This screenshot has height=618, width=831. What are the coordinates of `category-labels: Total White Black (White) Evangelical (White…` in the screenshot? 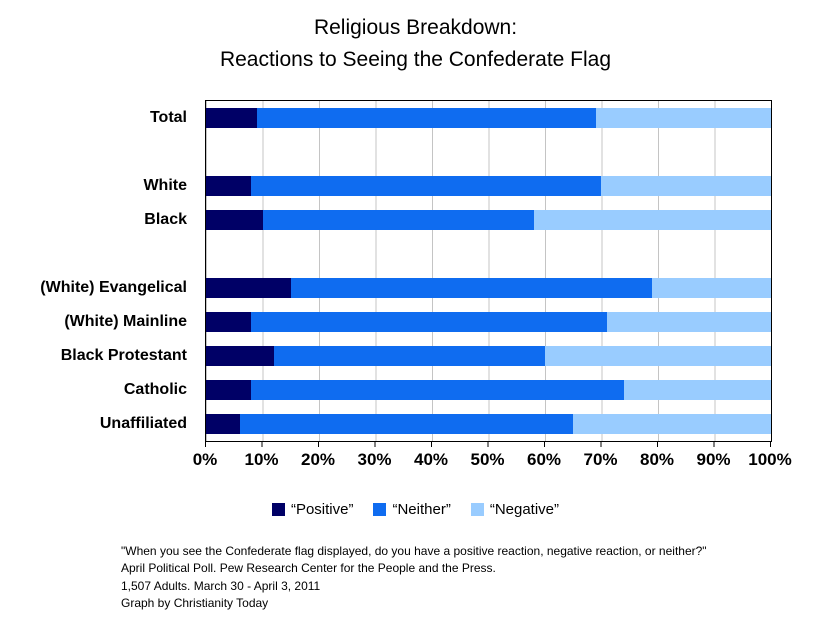 It's located at (98, 271).